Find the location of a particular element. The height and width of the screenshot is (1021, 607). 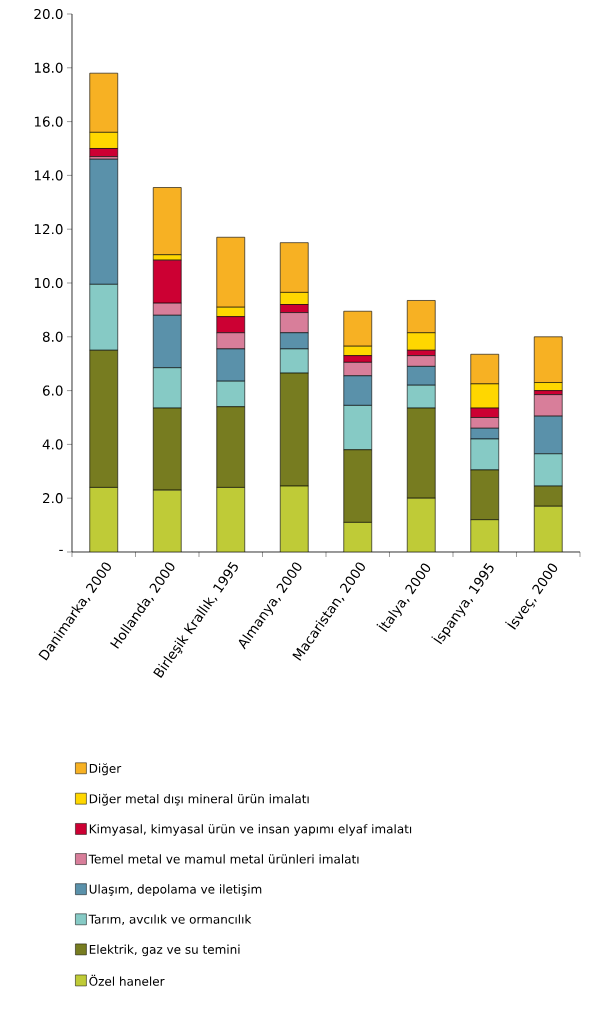

legend-label: Kimyasal, kimyasal ürün ve insan yapımı elyaf imalatı is located at coordinates (250, 830).